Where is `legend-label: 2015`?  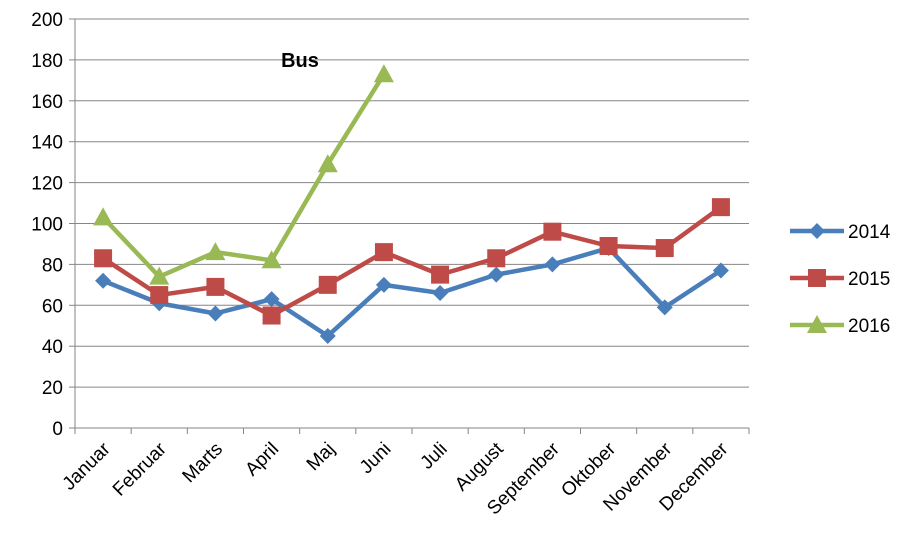
legend-label: 2015 is located at coordinates (869, 279).